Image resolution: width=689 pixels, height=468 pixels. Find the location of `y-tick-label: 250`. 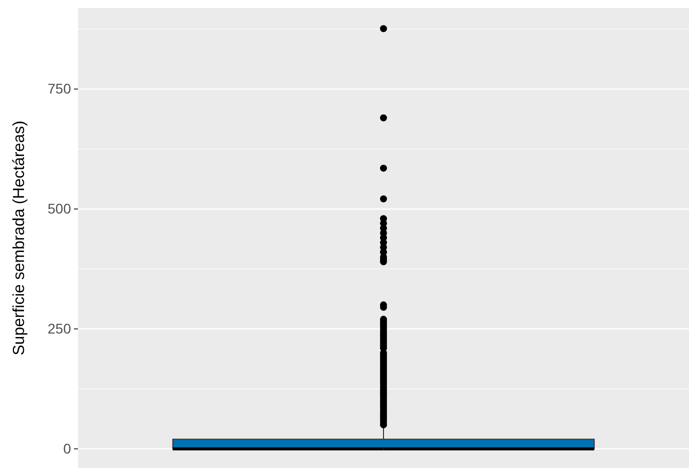

y-tick-label: 250 is located at coordinates (60, 328).